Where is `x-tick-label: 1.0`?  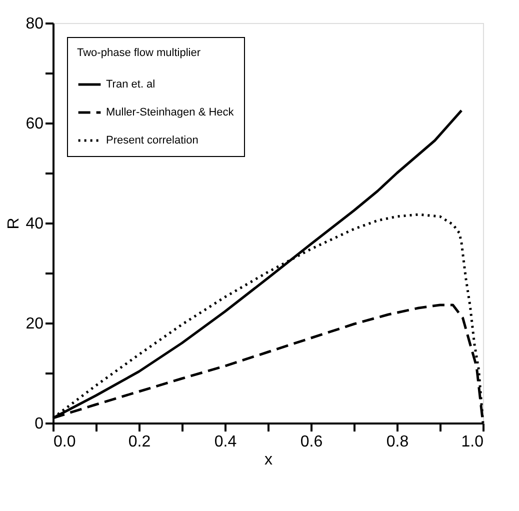
x-tick-label: 1.0 is located at coordinates (472, 442).